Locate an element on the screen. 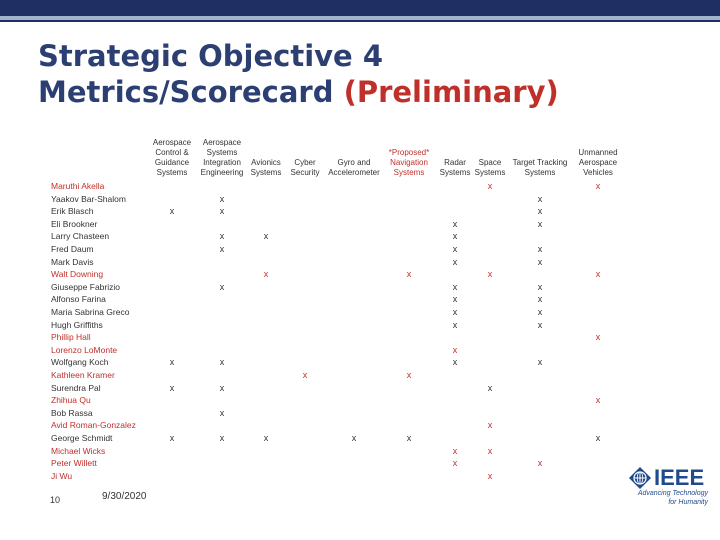 This screenshot has height=540, width=720. member-name: Alfonso Farina is located at coordinates (78, 299).